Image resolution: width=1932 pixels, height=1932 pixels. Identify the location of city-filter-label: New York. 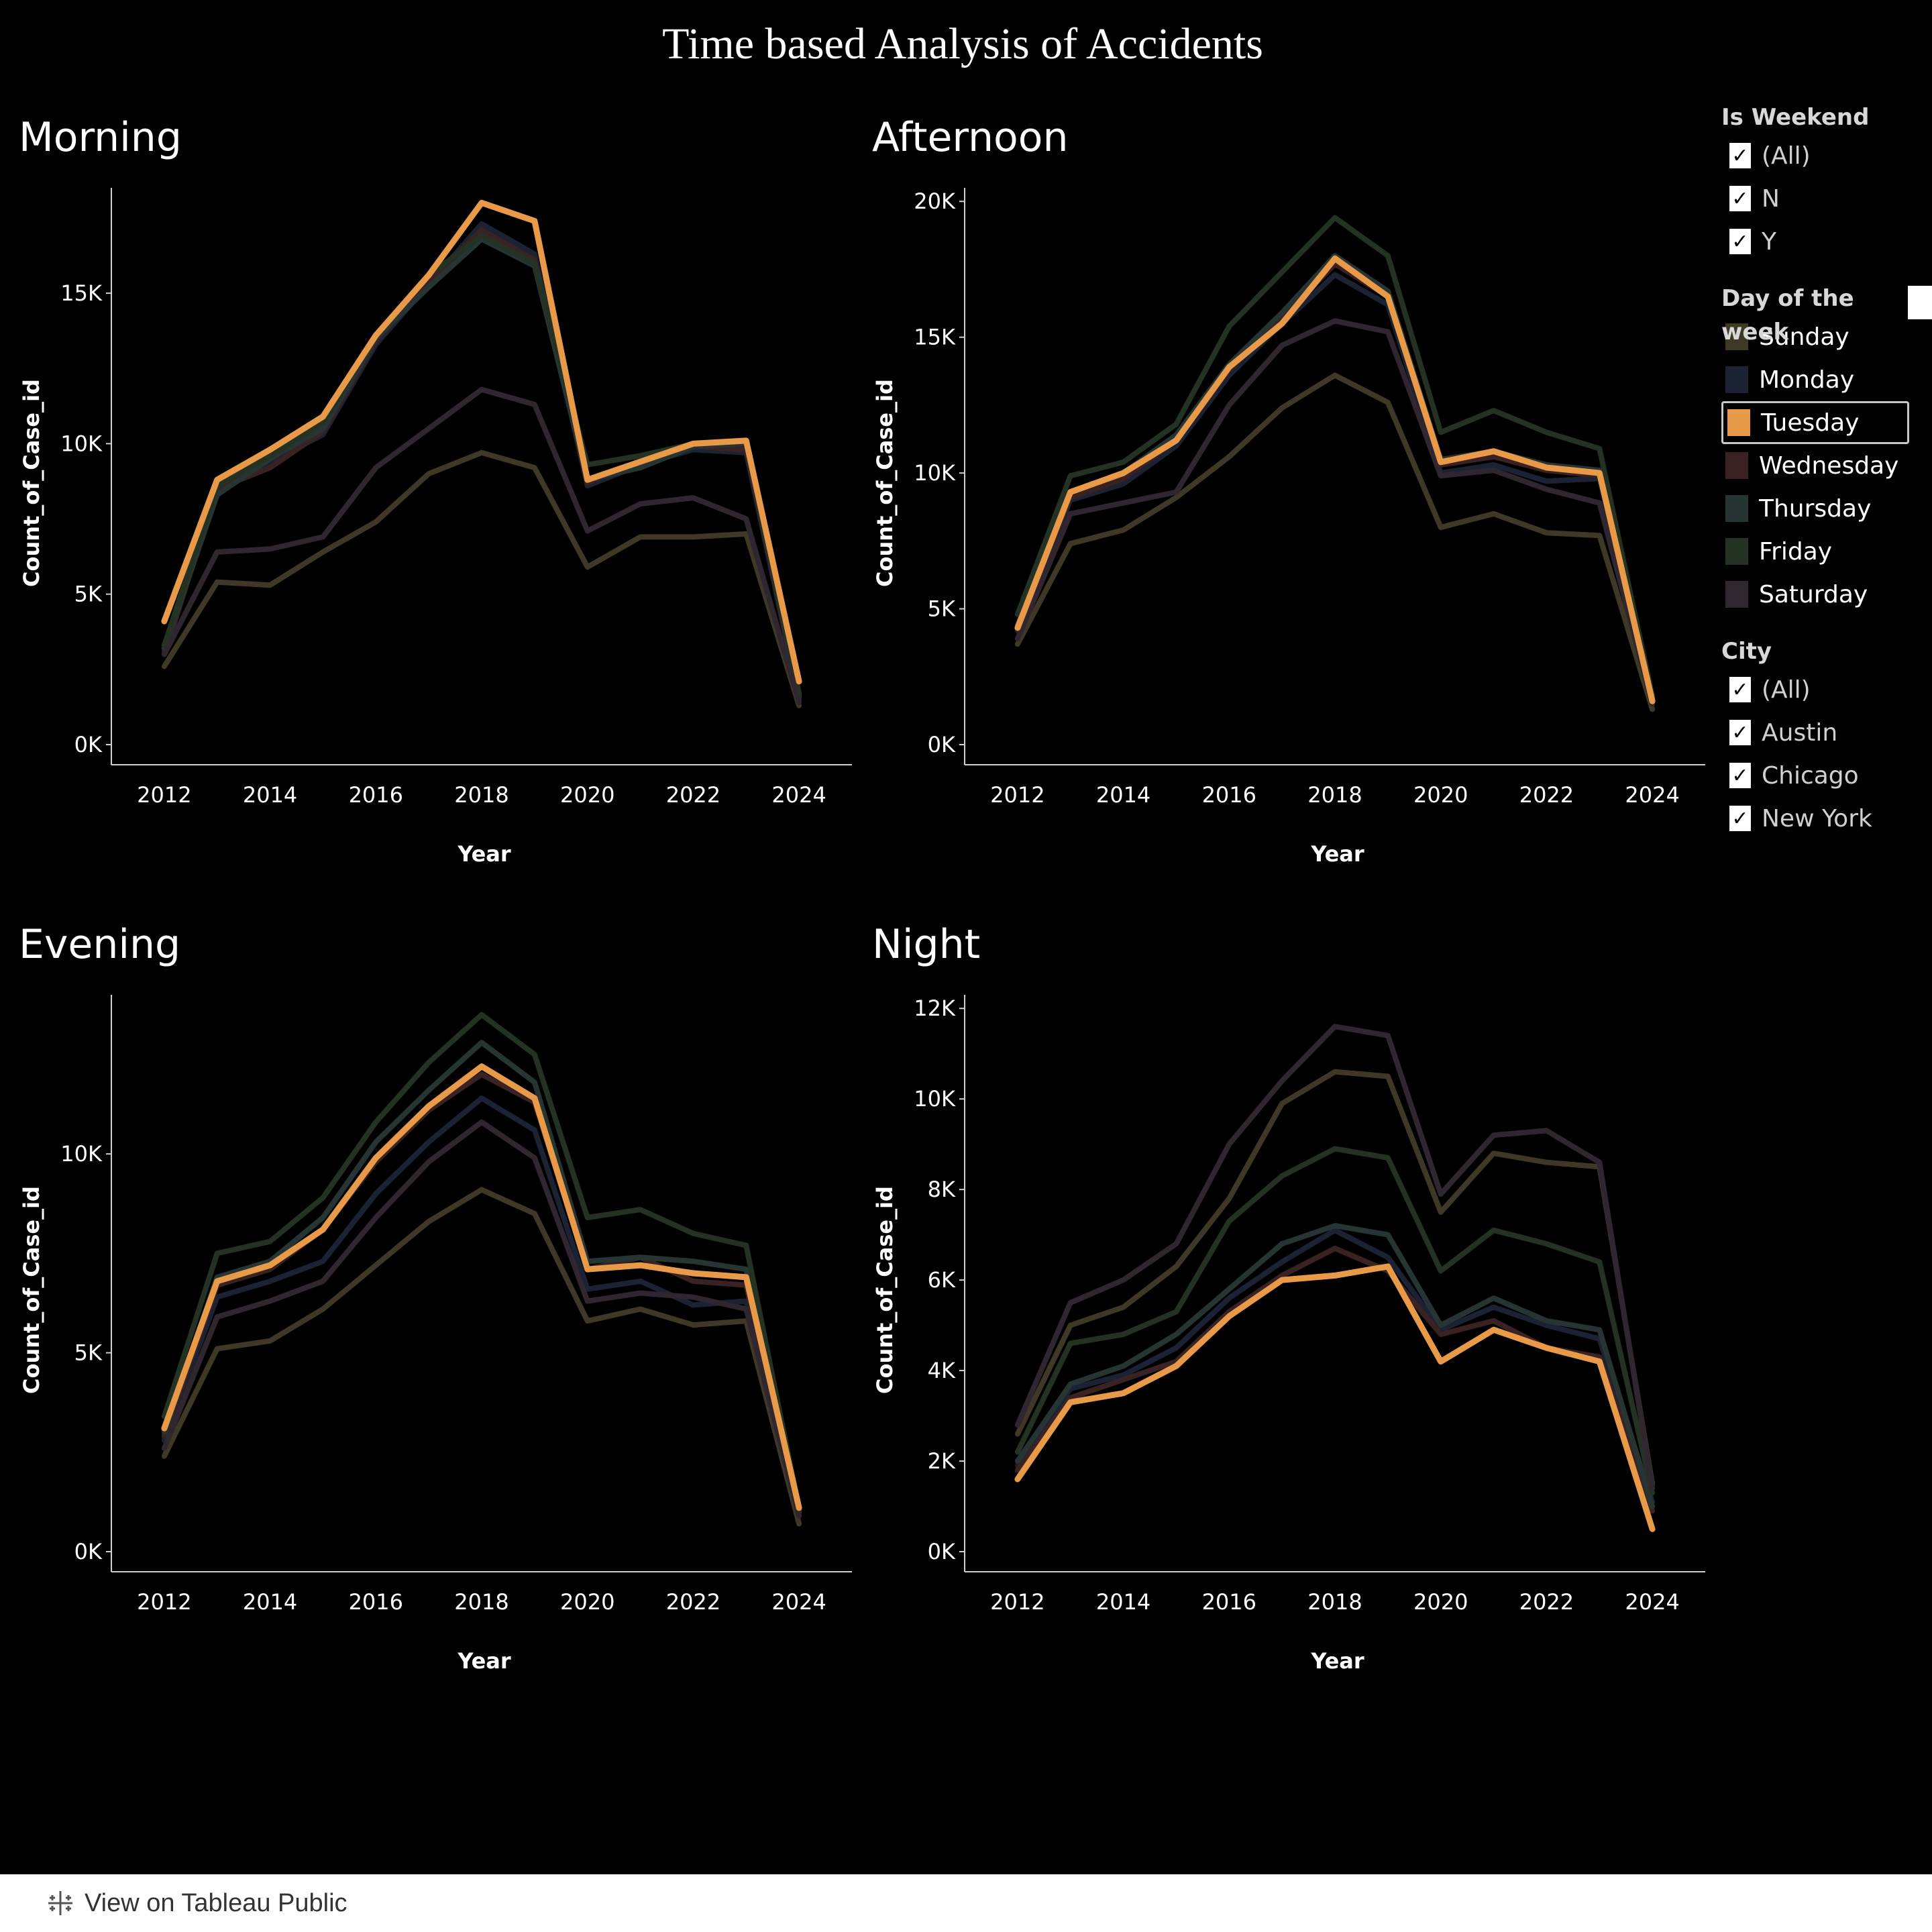
(1817, 818).